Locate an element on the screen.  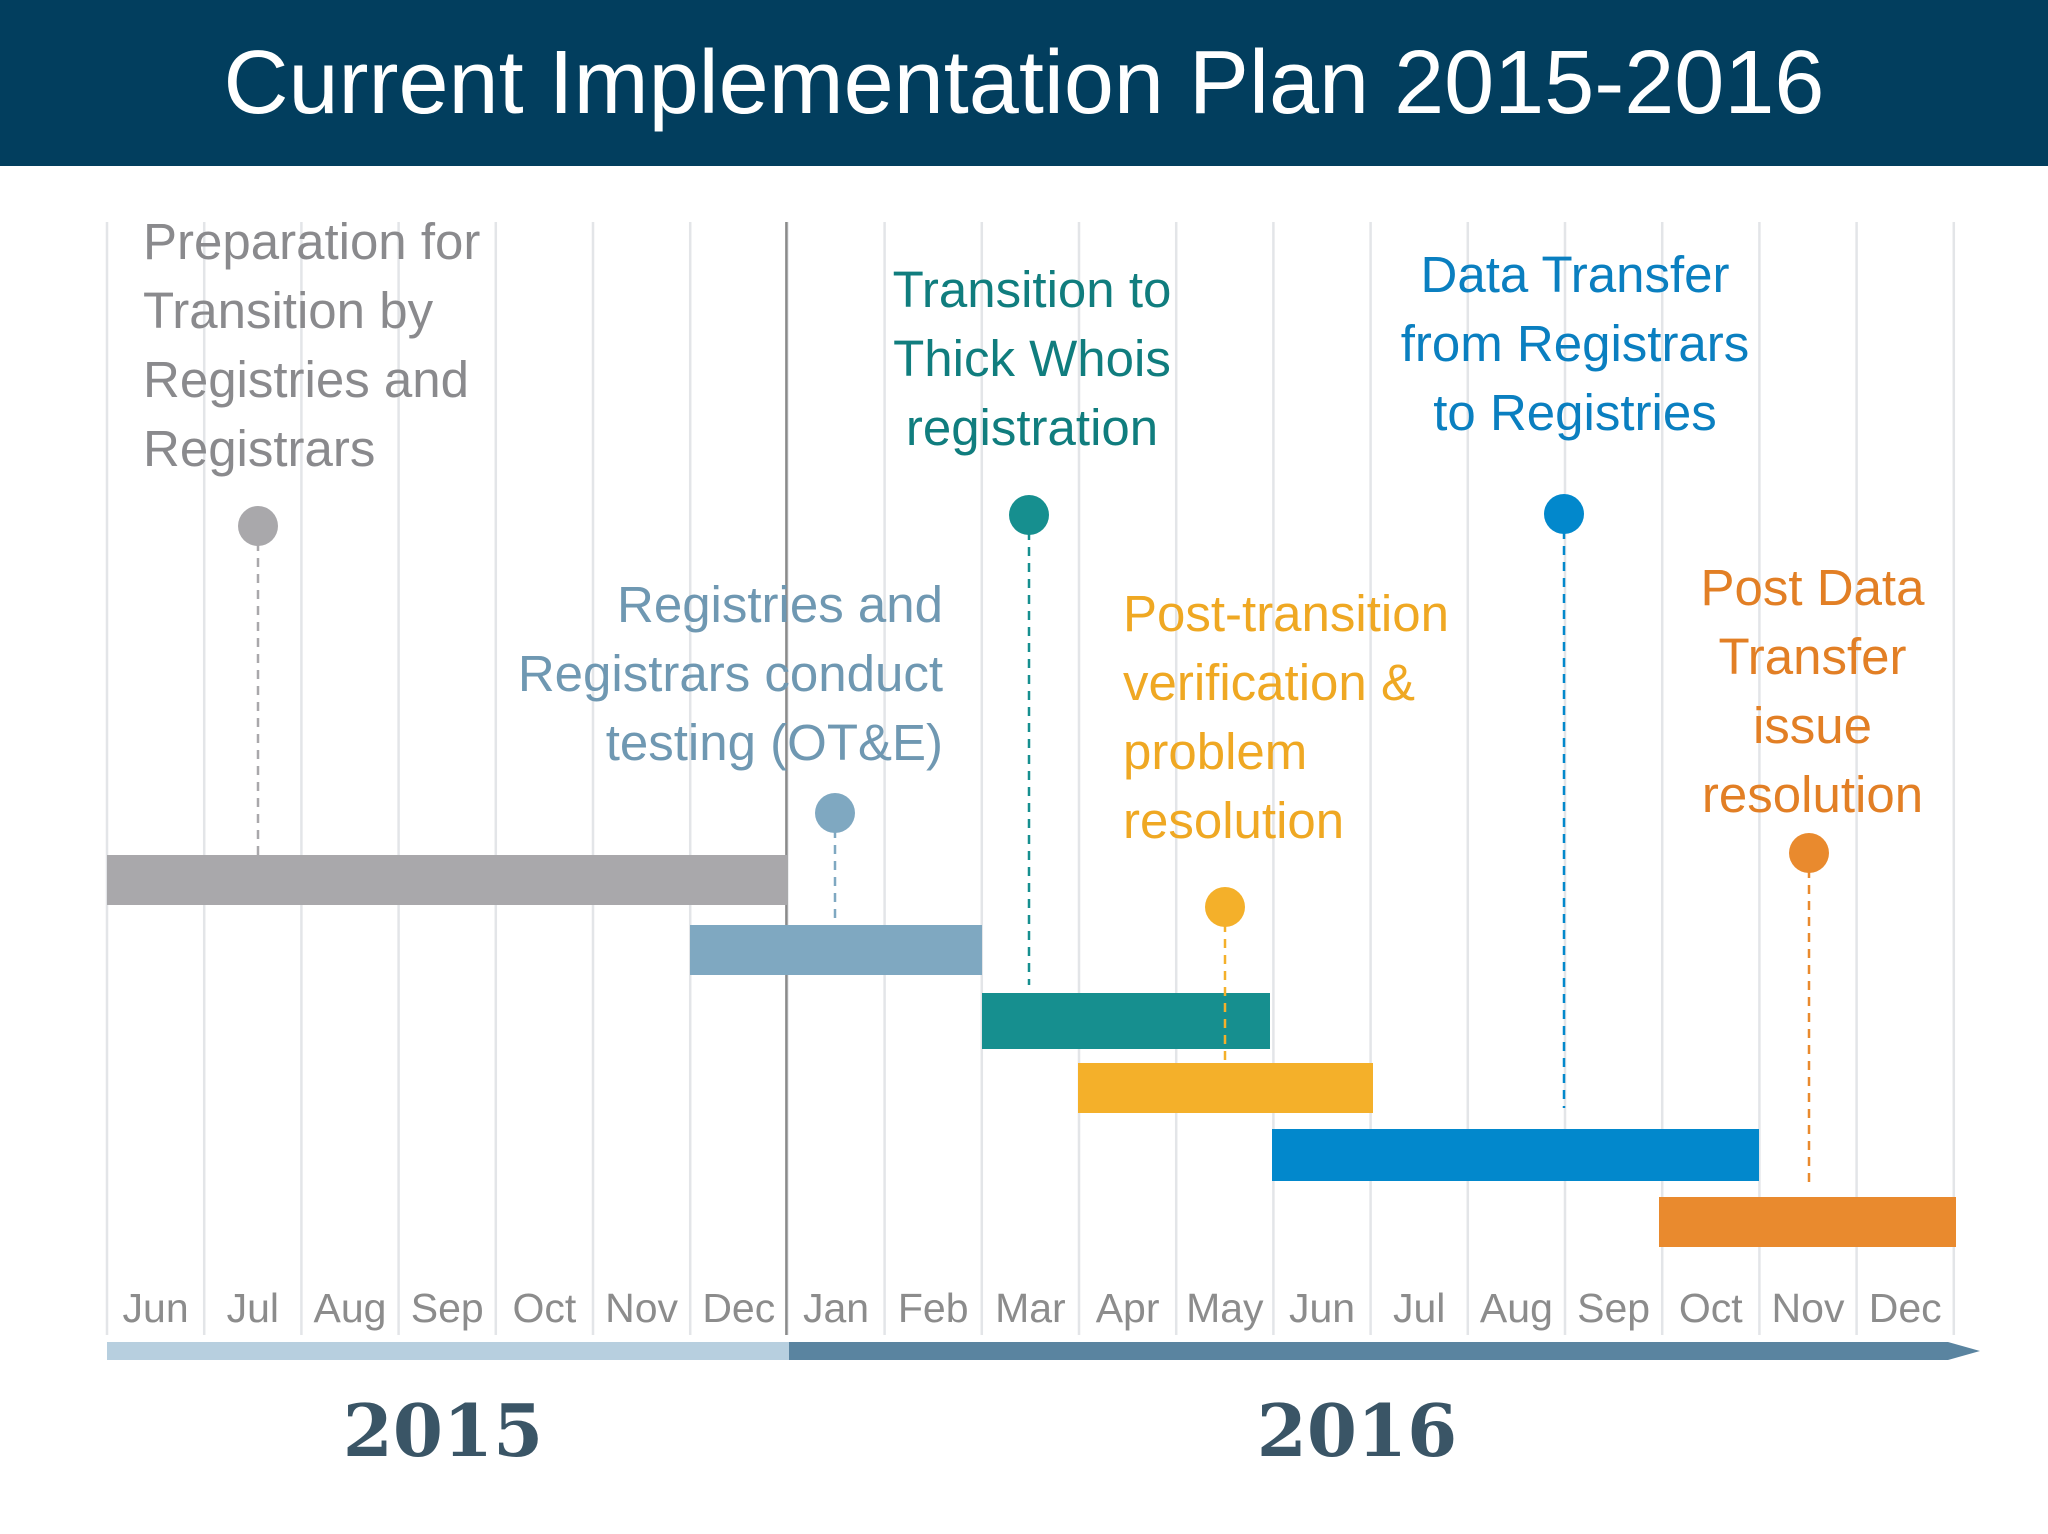
label-line: Registrars conduct is located at coordinates (730, 673).